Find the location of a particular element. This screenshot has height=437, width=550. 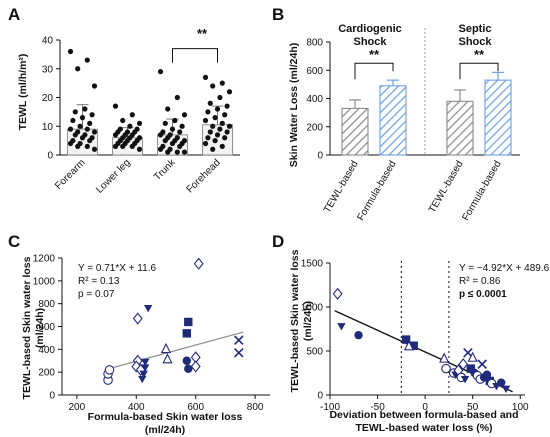

panel-label-d: D is located at coordinates (278, 241).